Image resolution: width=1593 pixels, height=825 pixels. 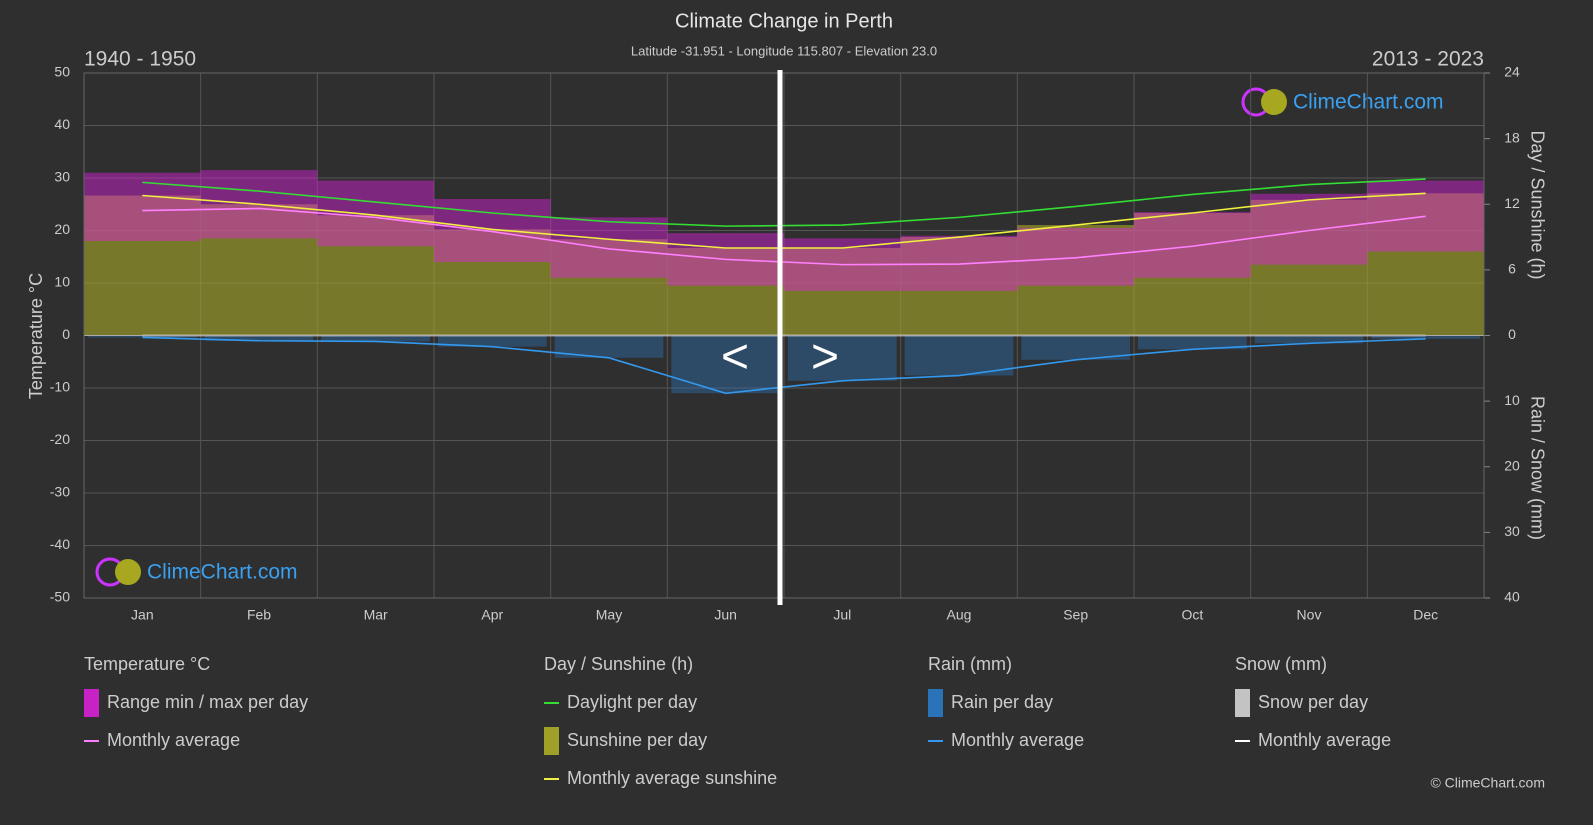 What do you see at coordinates (1309, 615) in the screenshot?
I see `x-tick-label: Nov` at bounding box center [1309, 615].